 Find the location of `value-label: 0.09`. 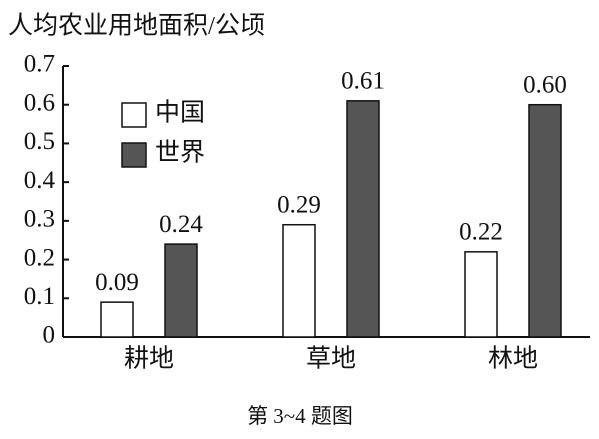

value-label: 0.09 is located at coordinates (117, 282).